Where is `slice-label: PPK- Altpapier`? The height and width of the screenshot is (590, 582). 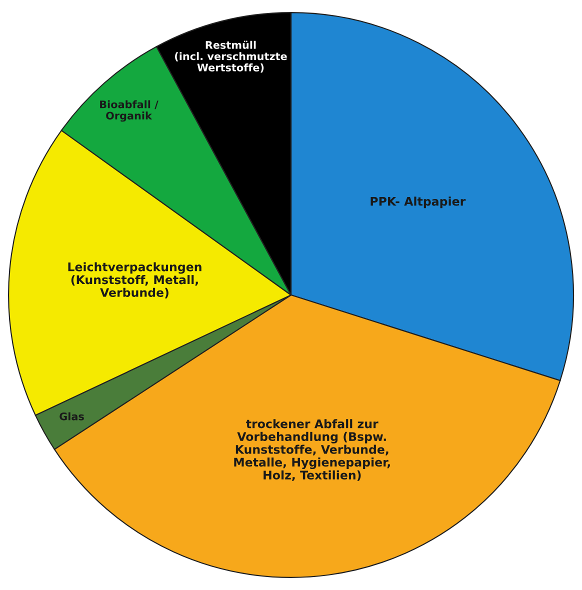 slice-label: PPK- Altpapier is located at coordinates (418, 202).